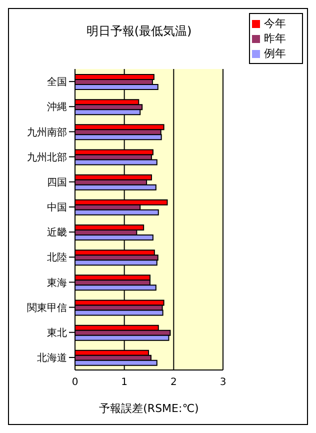 Image resolution: width=316 pixels, height=433 pixels. I want to click on y-tick-label: 北海道, so click(52, 358).